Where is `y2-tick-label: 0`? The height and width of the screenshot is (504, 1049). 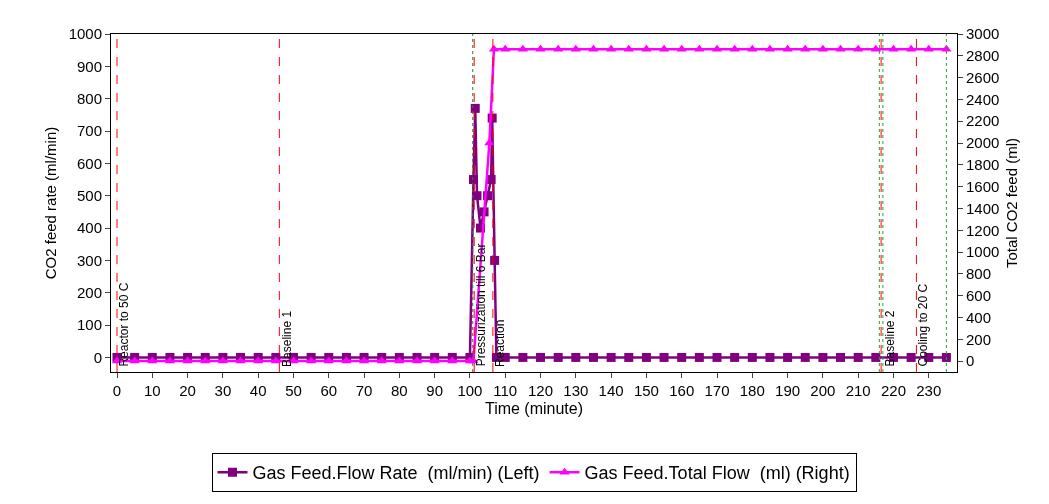 y2-tick-label: 0 is located at coordinates (970, 361).